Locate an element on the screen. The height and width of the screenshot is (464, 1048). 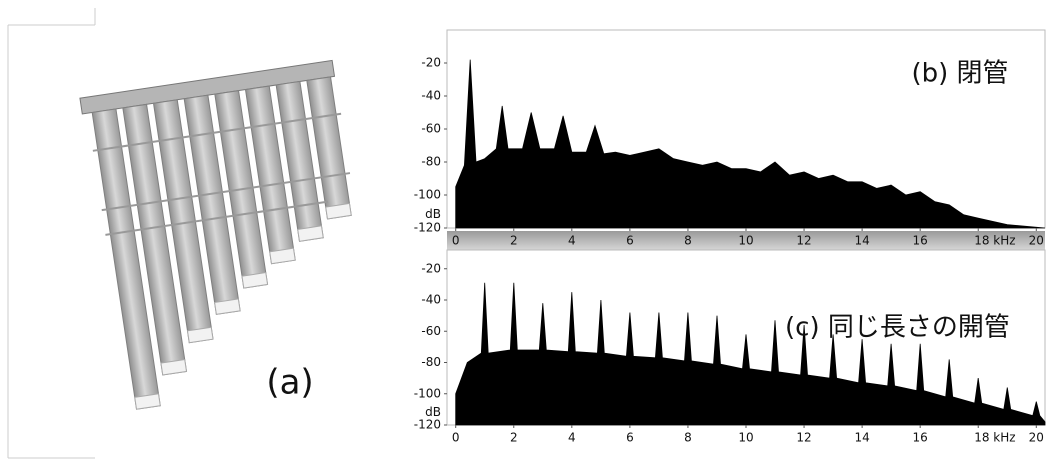
panel-title: (b) 閉管 is located at coordinates (959, 74).